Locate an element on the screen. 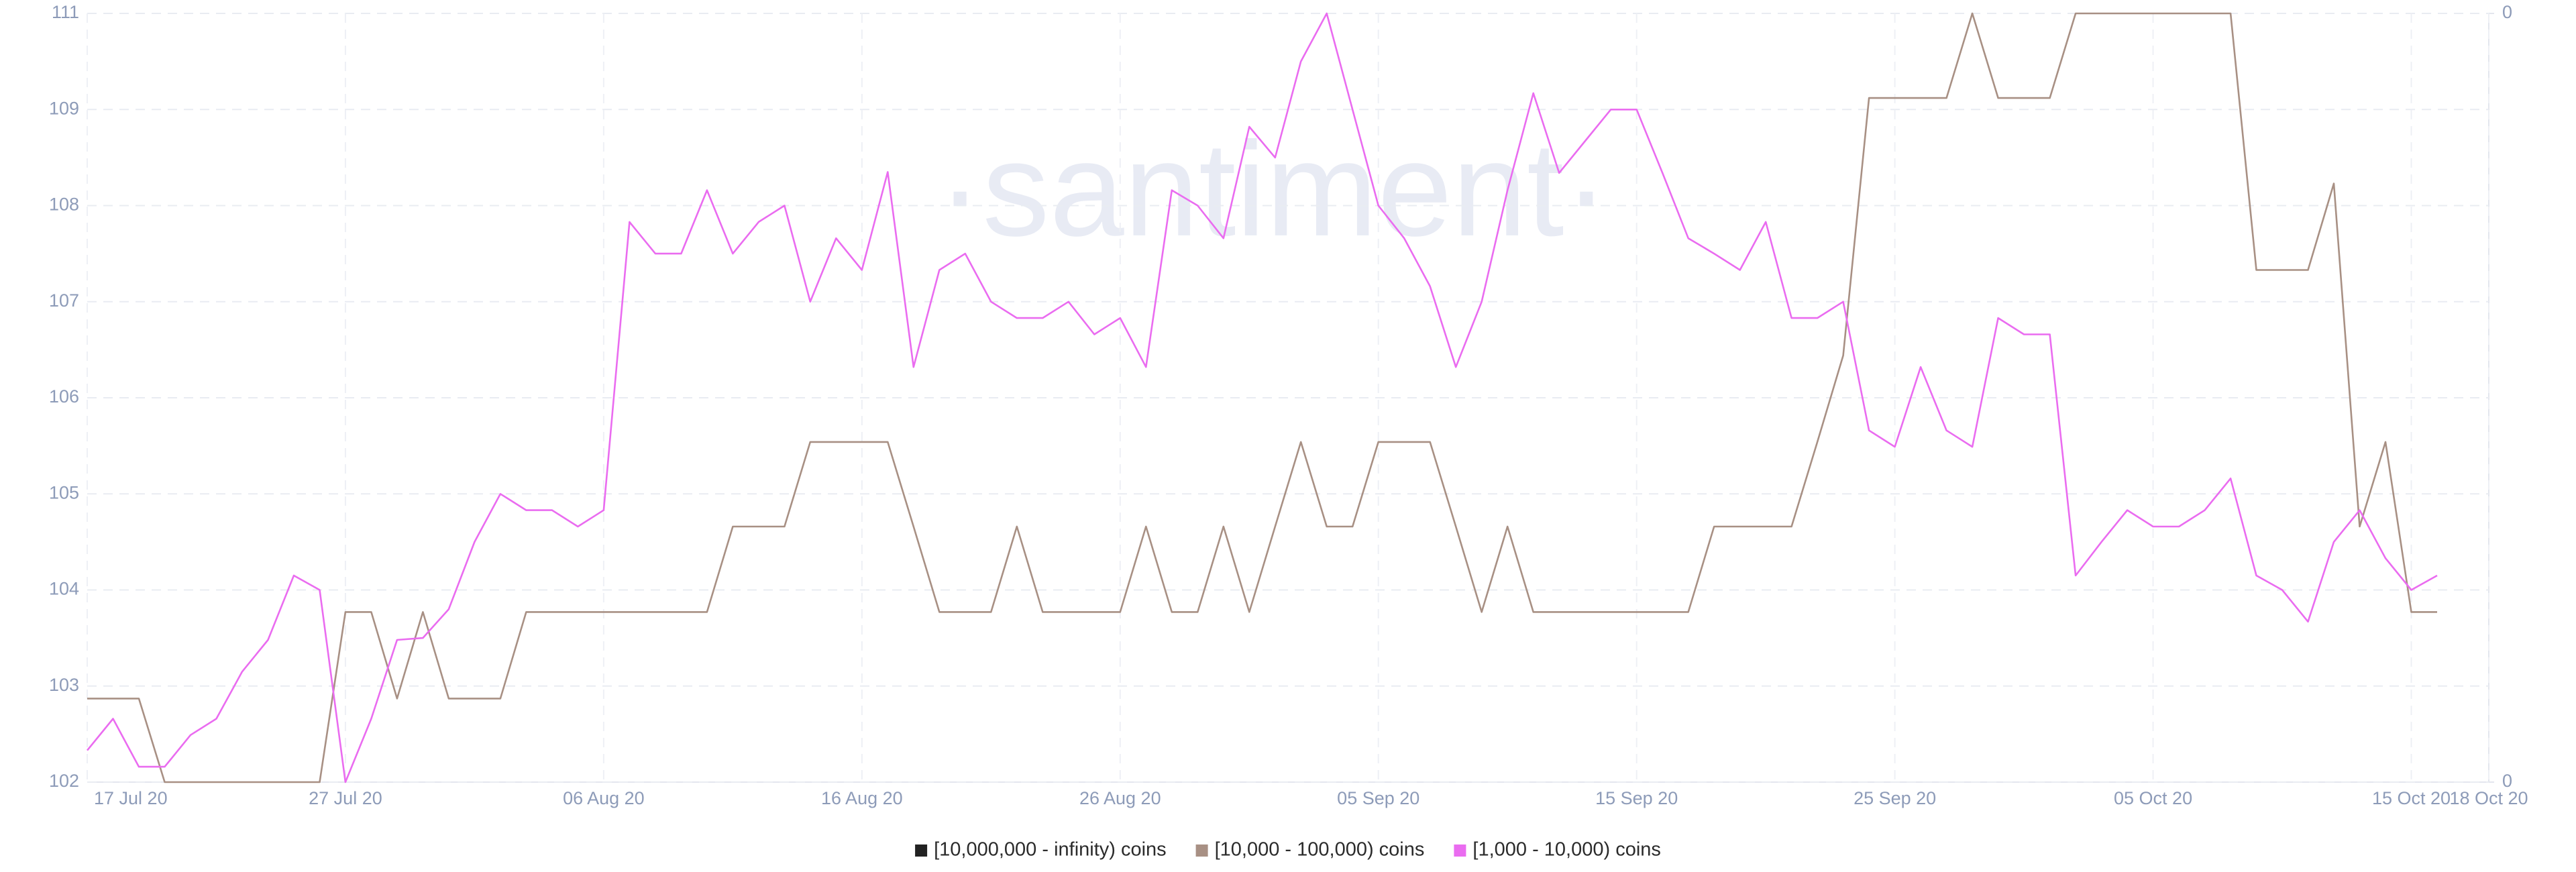  legend-label: [1,000 - 10,000) coins is located at coordinates (1566, 850).